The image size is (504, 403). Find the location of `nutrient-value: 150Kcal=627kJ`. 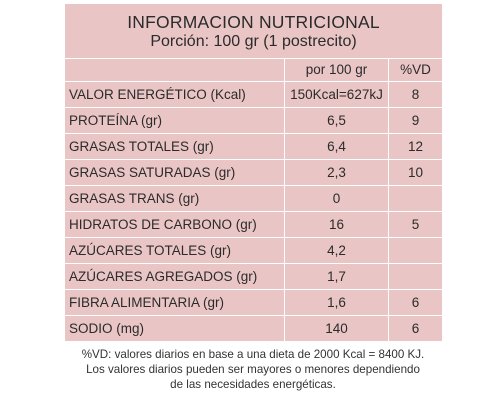

nutrient-value: 150Kcal=627kJ is located at coordinates (336, 94).